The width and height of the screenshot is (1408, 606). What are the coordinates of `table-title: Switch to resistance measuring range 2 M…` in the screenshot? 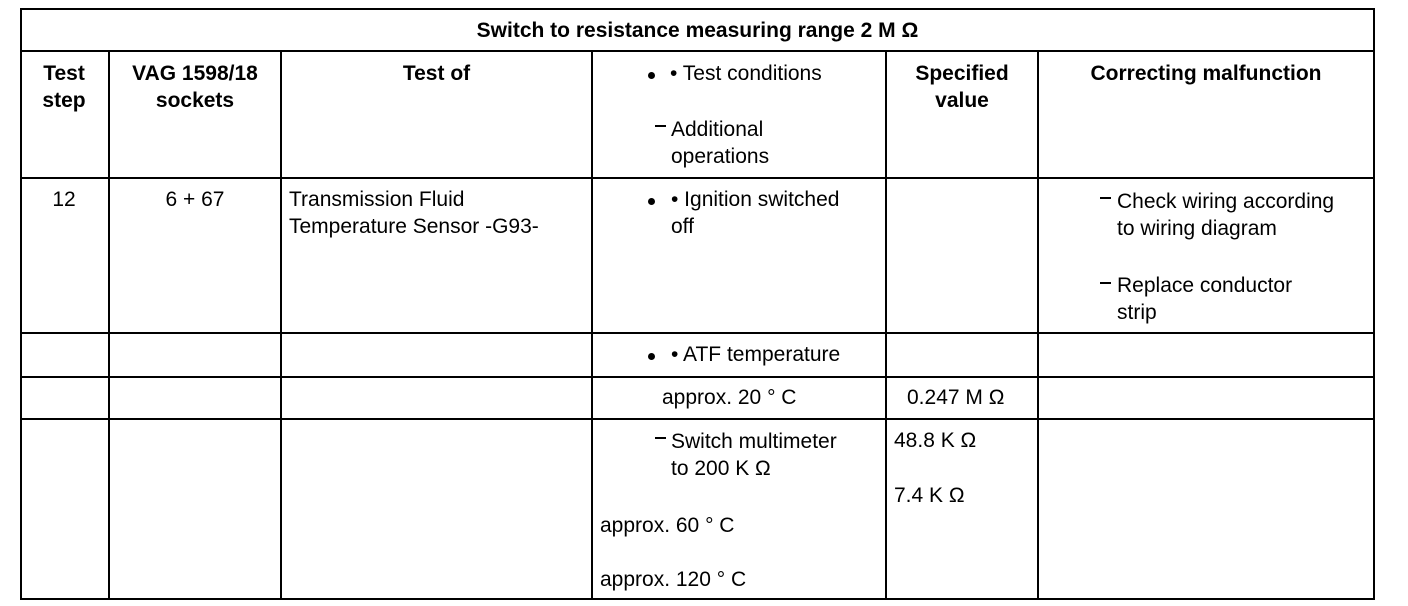 It's located at (697, 30).